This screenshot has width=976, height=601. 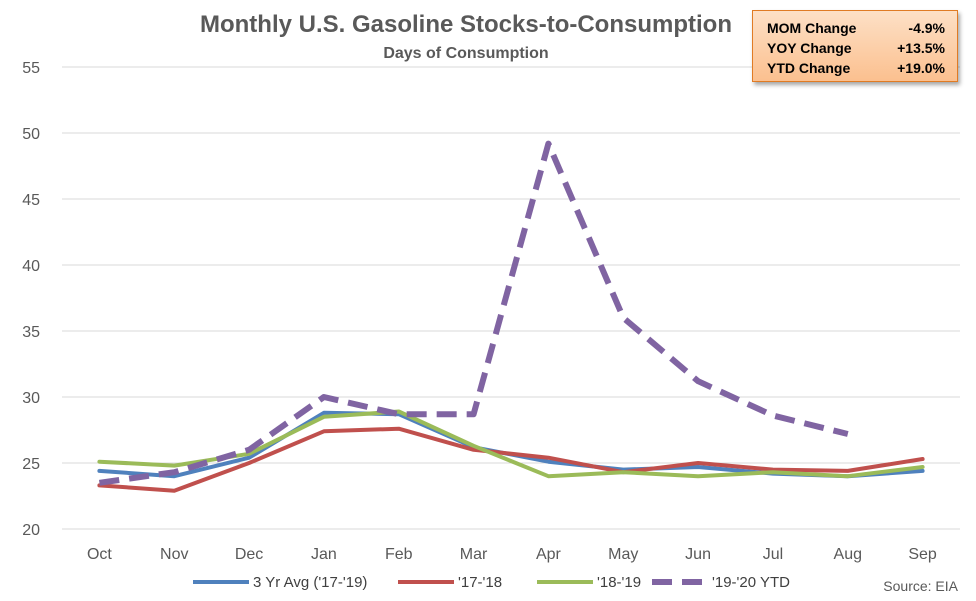 I want to click on x-axis: Oct Nov Dec Jan Feb Mar Apr May Jun Jul Aug Sep, so click(x=512, y=554).